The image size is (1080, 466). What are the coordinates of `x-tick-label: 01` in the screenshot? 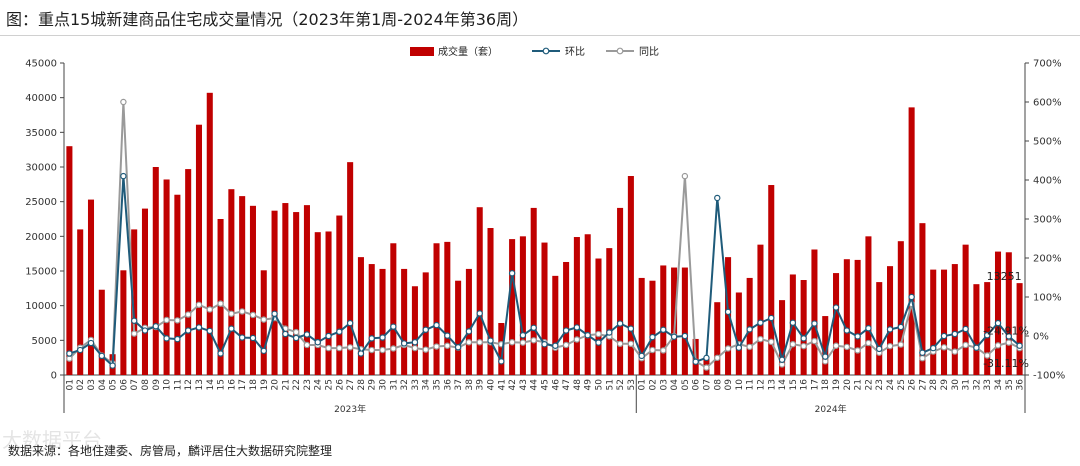 It's located at (70, 384).